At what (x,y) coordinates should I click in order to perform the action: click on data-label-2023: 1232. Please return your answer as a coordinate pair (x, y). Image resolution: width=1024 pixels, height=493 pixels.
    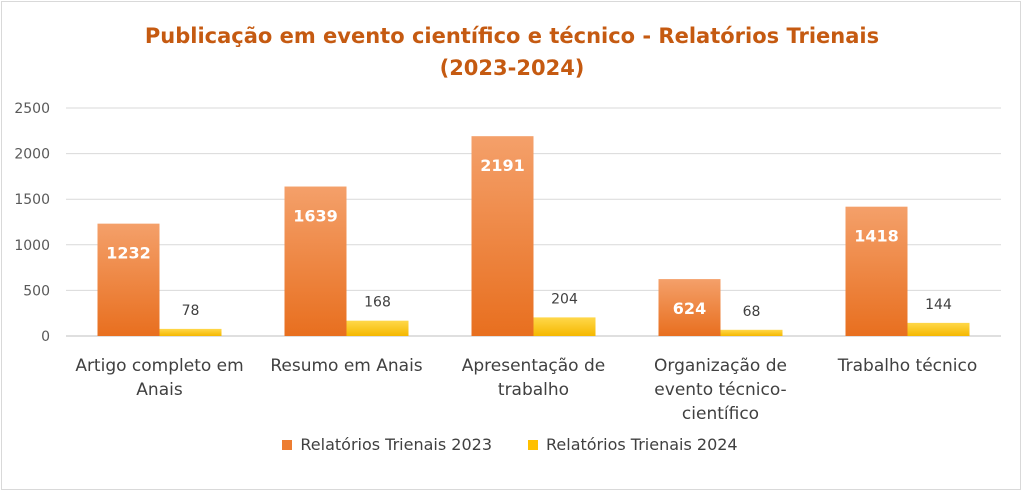
    Looking at the image, I should click on (128, 253).